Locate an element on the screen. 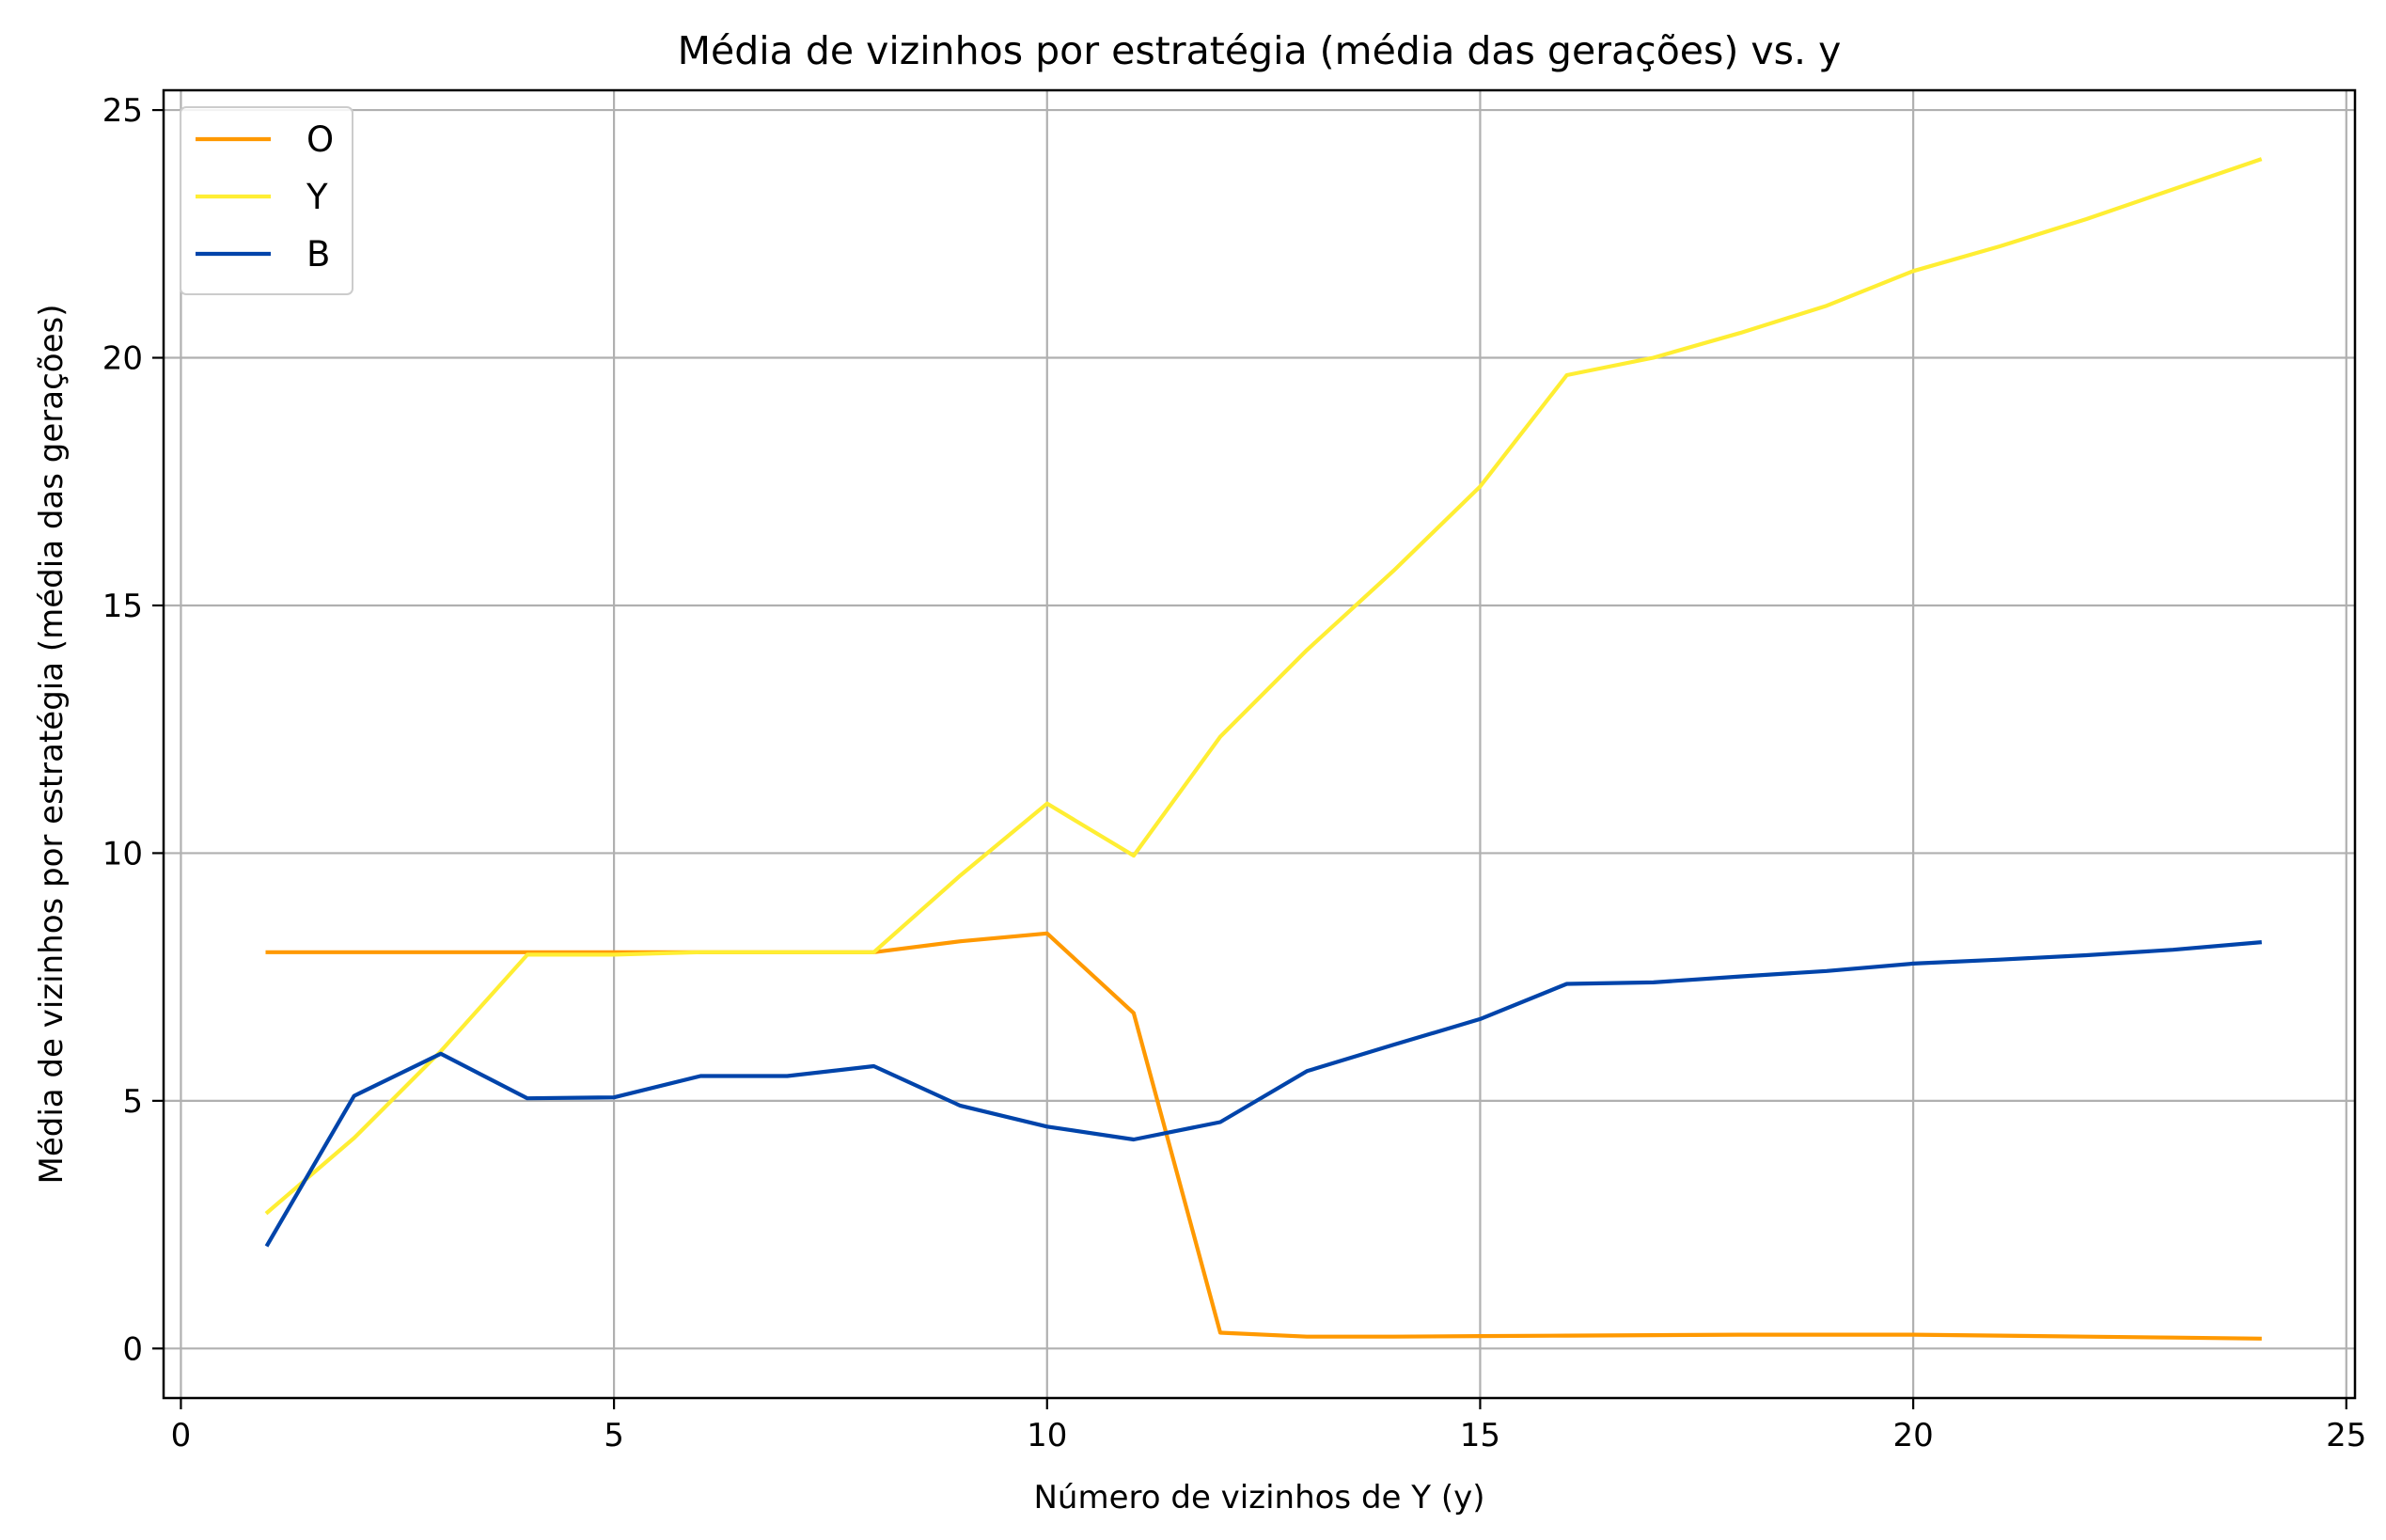 This screenshot has width=2386, height=1540. x-tick-label: 0 is located at coordinates (182, 1436).